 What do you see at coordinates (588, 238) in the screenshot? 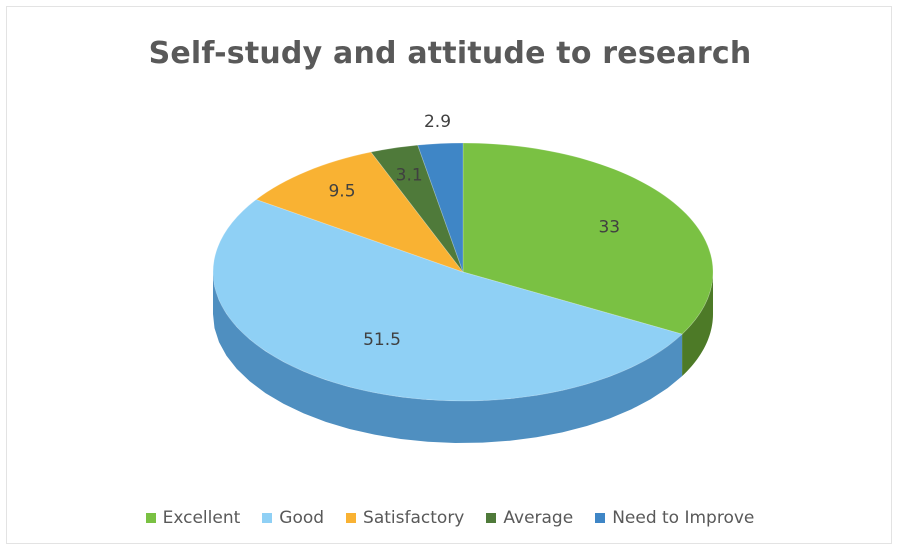
I see `pie-slice-excellent` at bounding box center [588, 238].